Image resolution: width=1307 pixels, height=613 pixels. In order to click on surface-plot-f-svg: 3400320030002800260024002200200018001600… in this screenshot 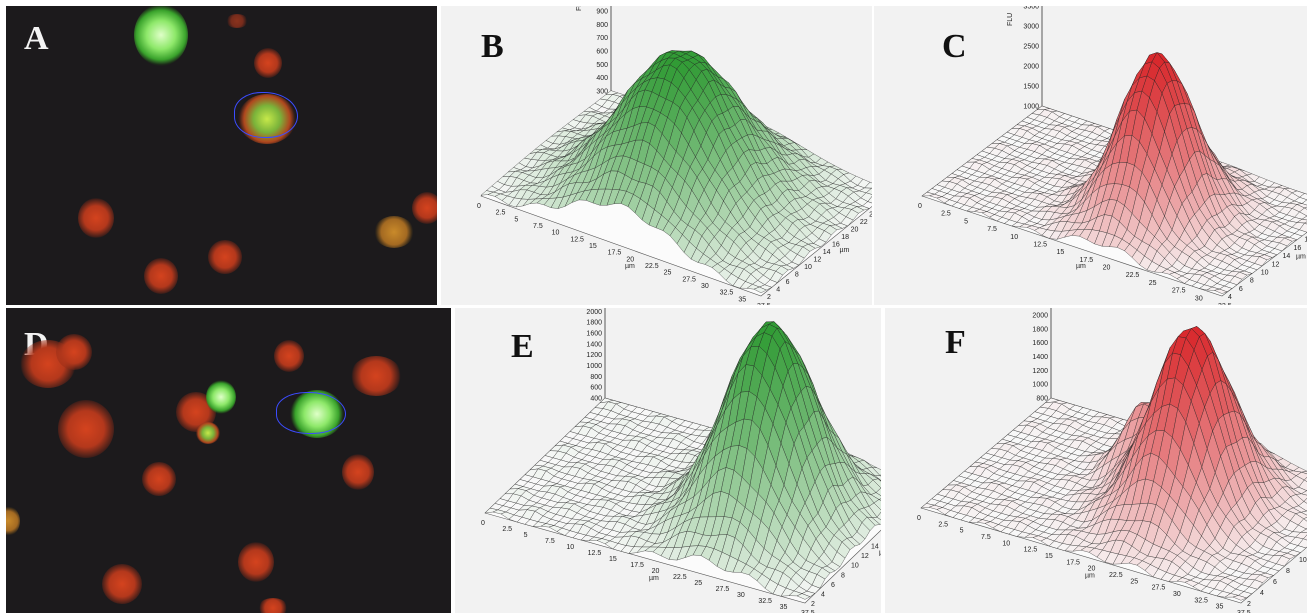, I will do `click(1112, 460)`.